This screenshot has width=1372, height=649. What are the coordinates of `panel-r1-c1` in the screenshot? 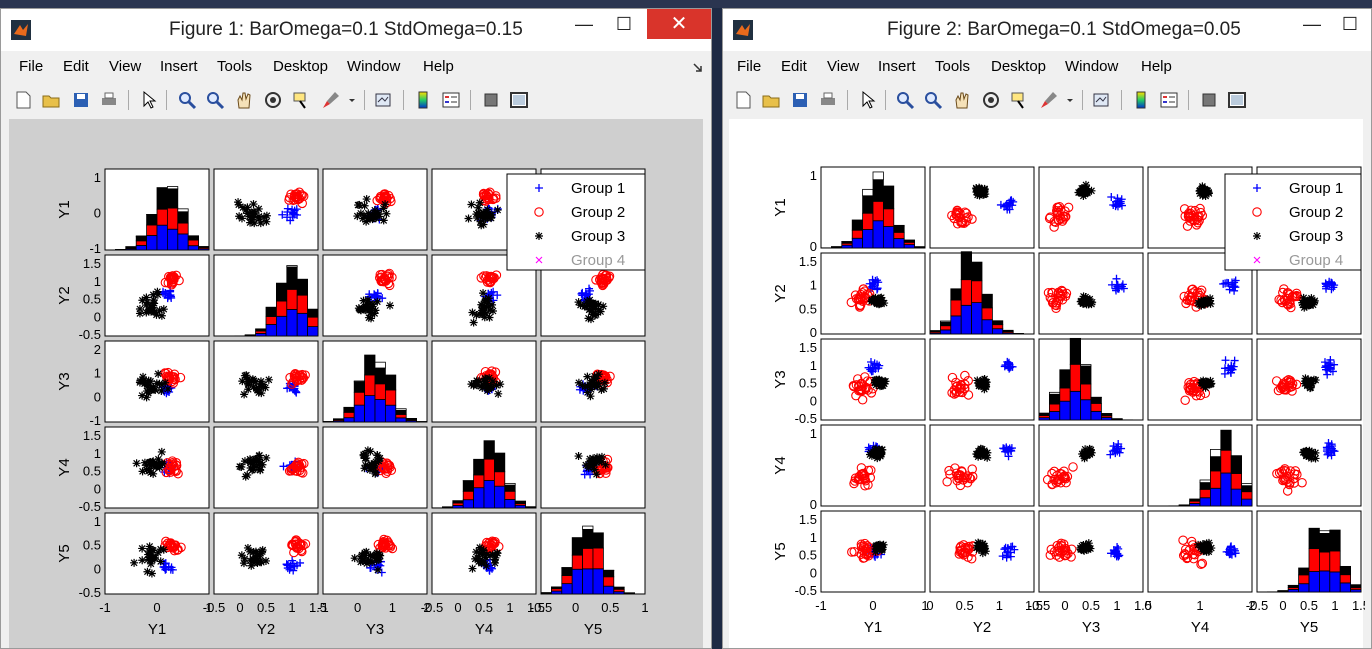 It's located at (873, 207).